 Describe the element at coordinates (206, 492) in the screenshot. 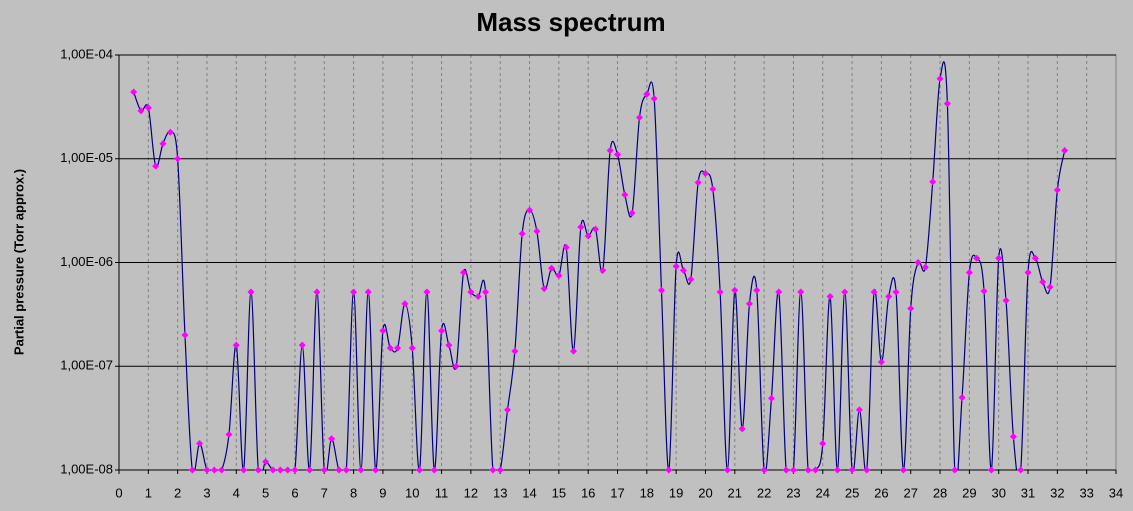

I see `x-tick-label: 3` at that location.